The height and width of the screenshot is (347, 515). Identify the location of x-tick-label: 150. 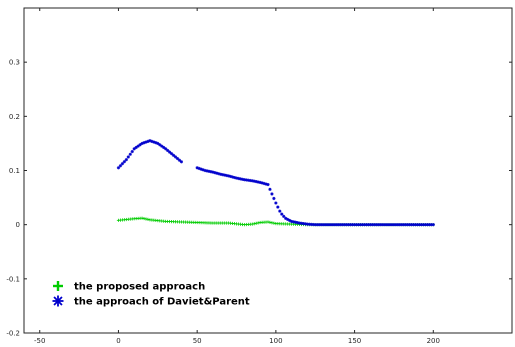
(354, 341).